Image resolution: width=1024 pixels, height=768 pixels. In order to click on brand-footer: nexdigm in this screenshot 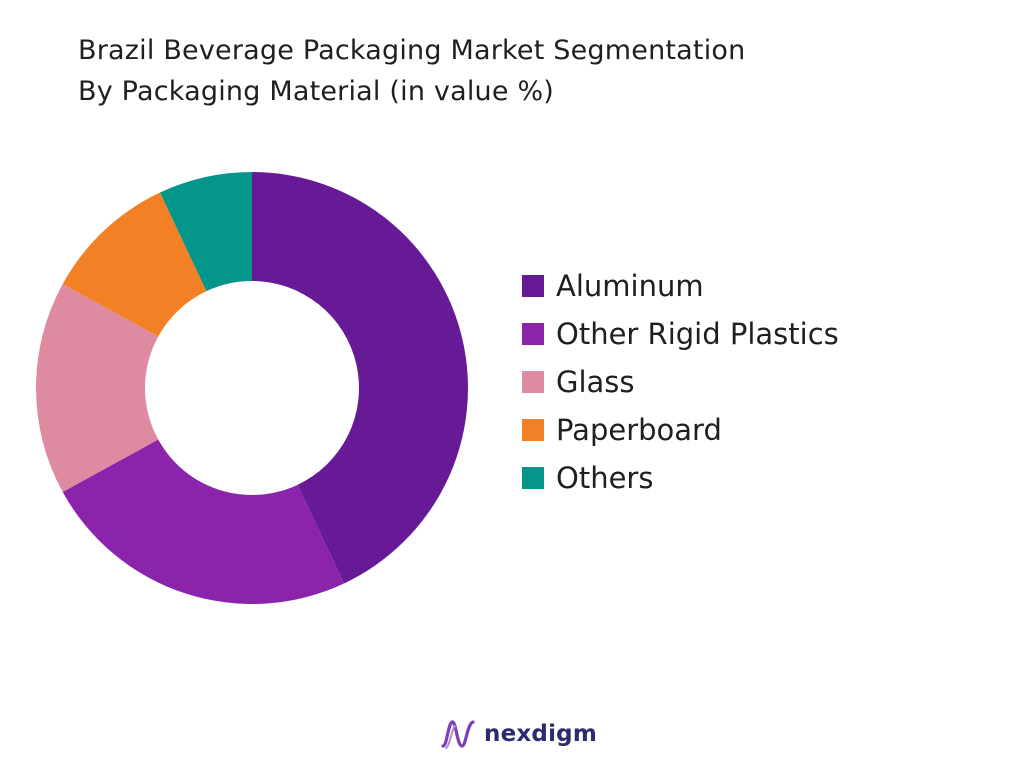, I will do `click(518, 734)`.